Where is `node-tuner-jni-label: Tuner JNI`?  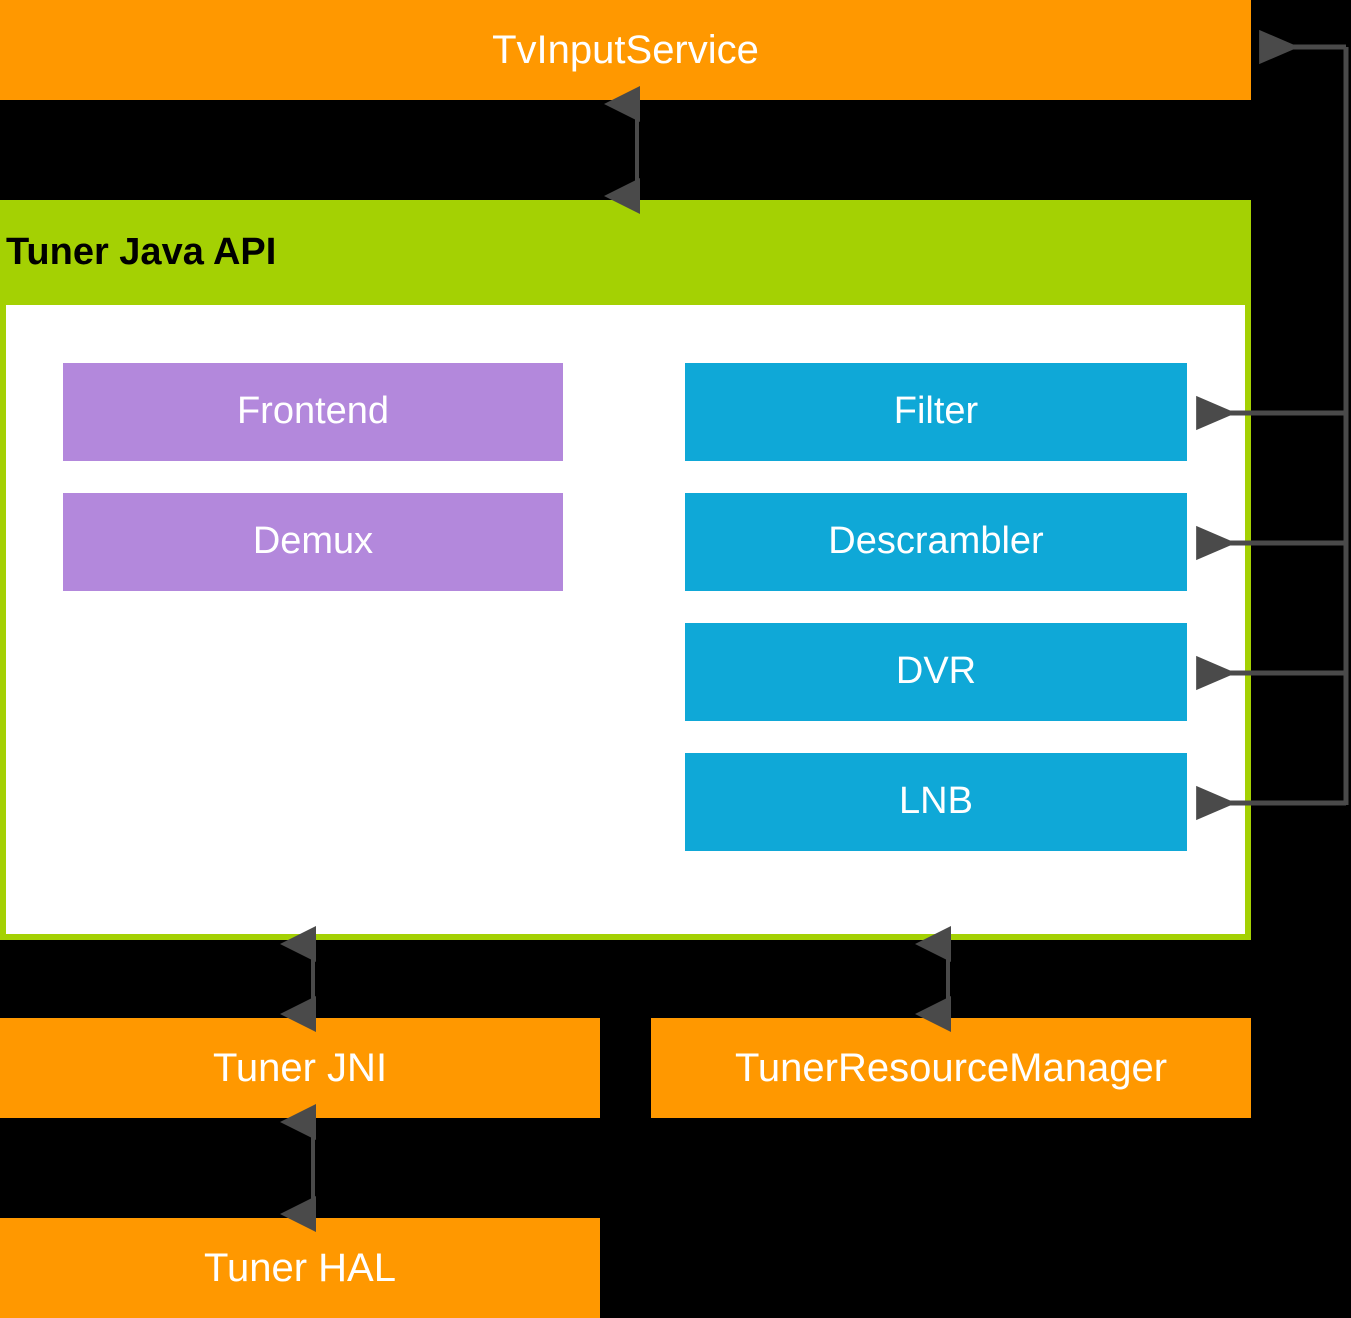 node-tuner-jni-label: Tuner JNI is located at coordinates (300, 1068).